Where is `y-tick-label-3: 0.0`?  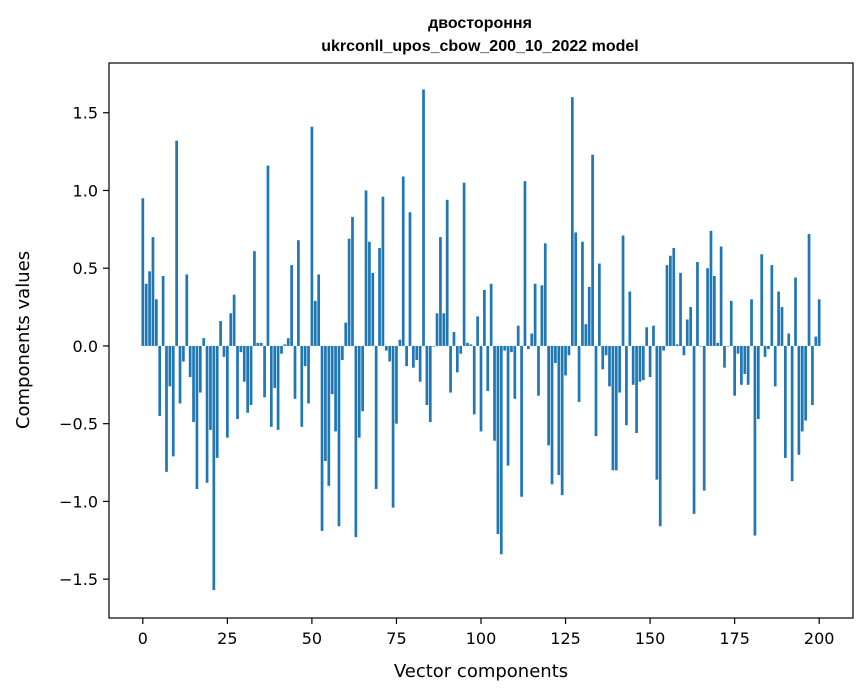
y-tick-label-3: 0.0 is located at coordinates (85, 346).